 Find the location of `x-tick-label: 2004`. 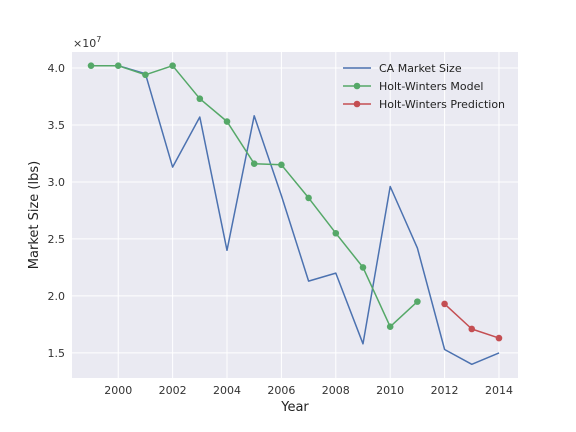

x-tick-label: 2004 is located at coordinates (227, 390).